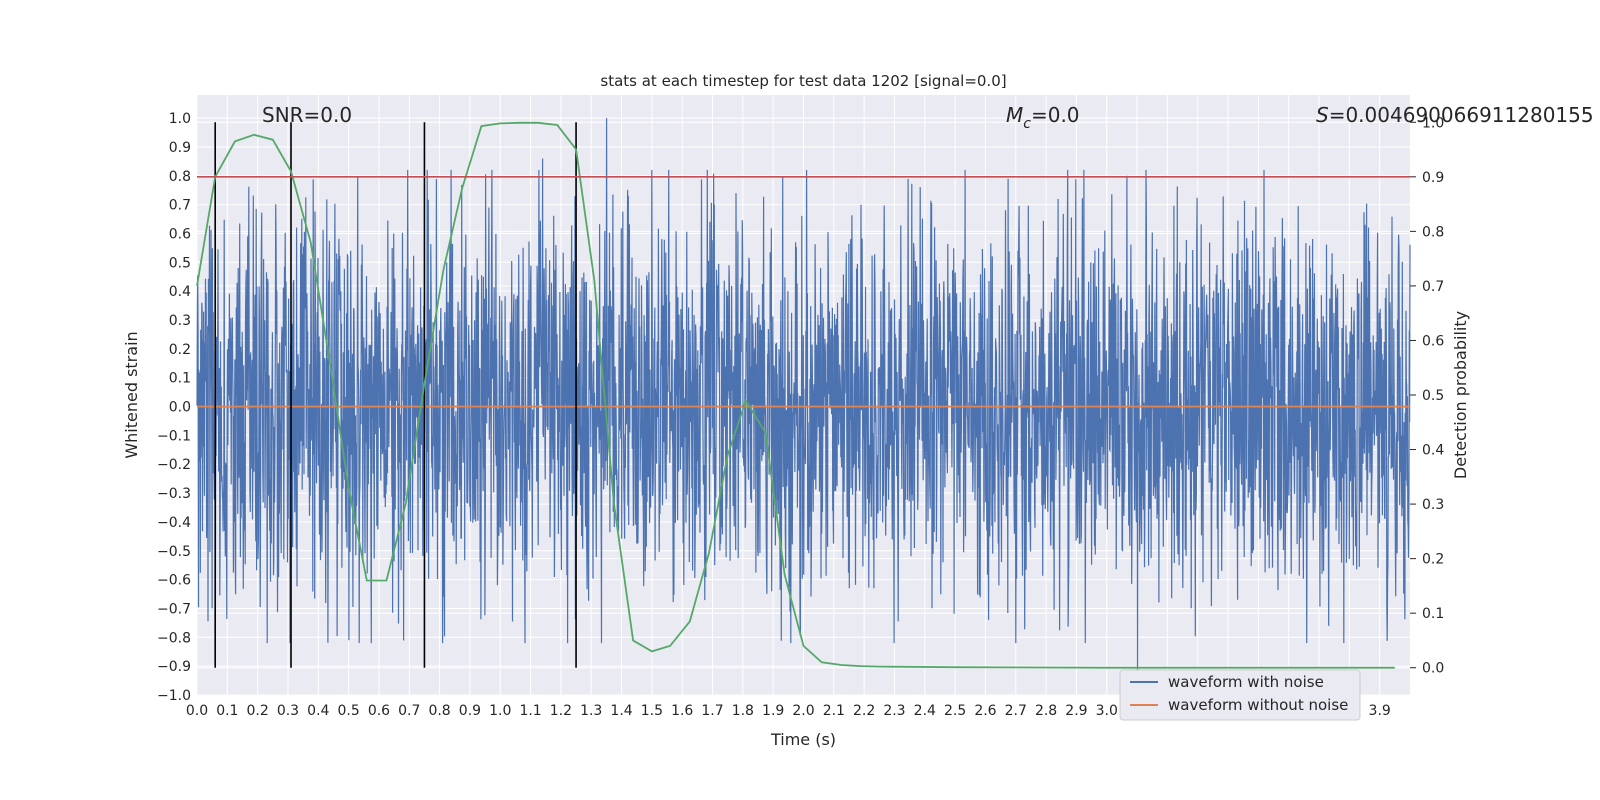 The image size is (1600, 800). I want to click on y-tick-label: −0.5, so click(174, 552).